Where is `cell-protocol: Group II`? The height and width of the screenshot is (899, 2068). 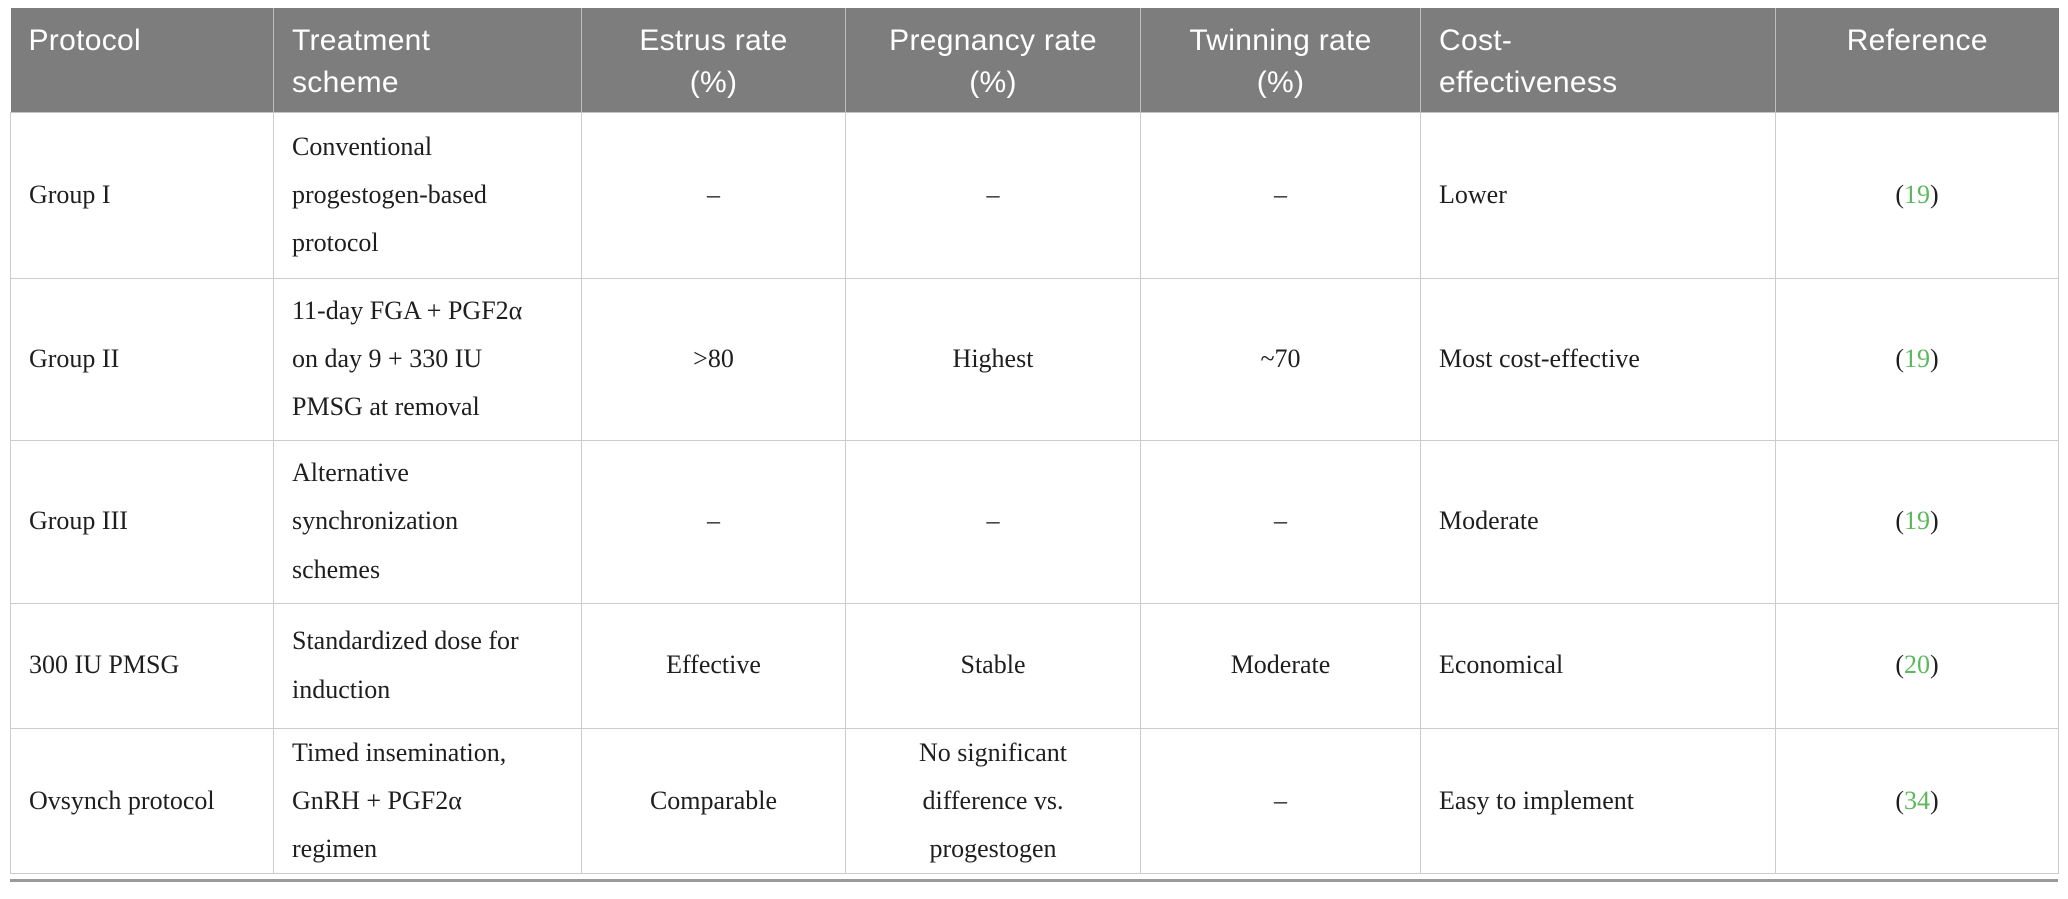 cell-protocol: Group II is located at coordinates (142, 359).